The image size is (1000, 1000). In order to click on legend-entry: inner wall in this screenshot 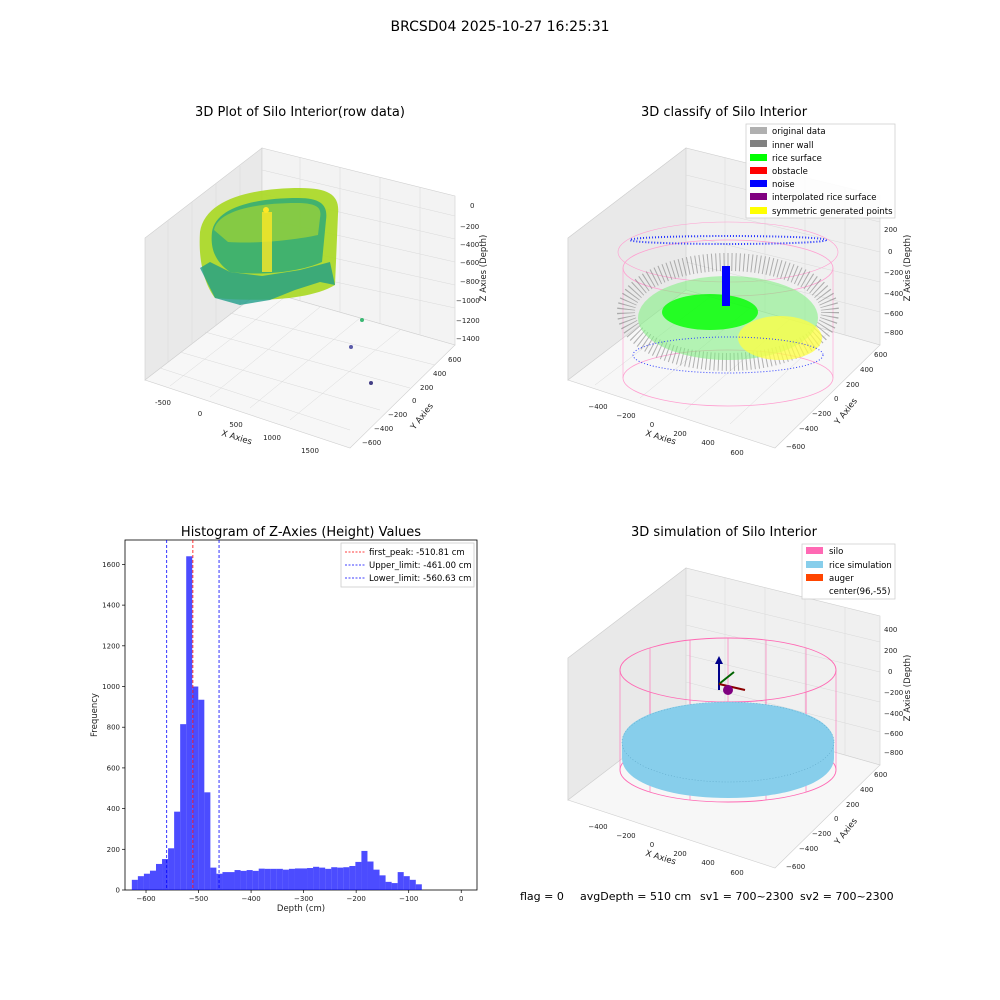, I will do `click(781, 145)`.